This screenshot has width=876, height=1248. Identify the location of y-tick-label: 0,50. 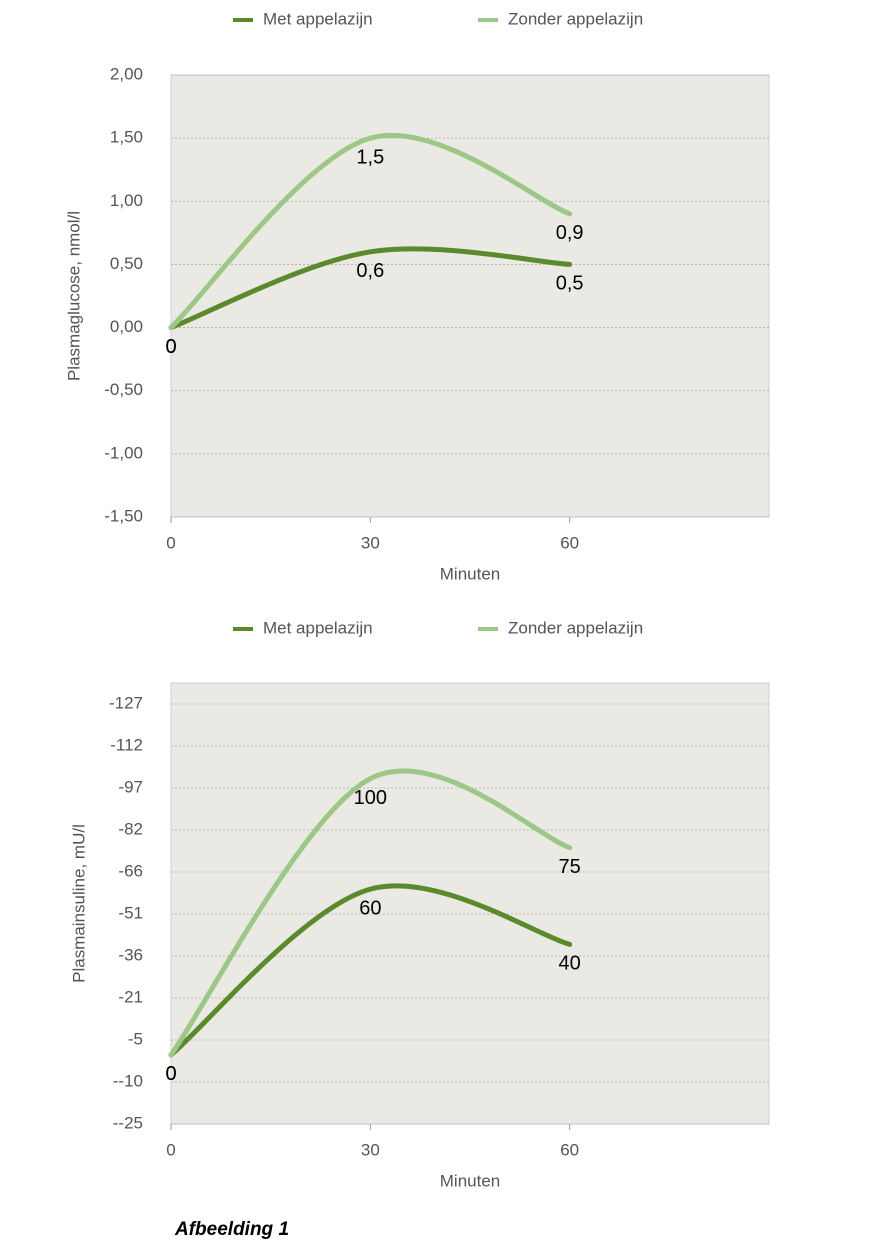
(126, 263).